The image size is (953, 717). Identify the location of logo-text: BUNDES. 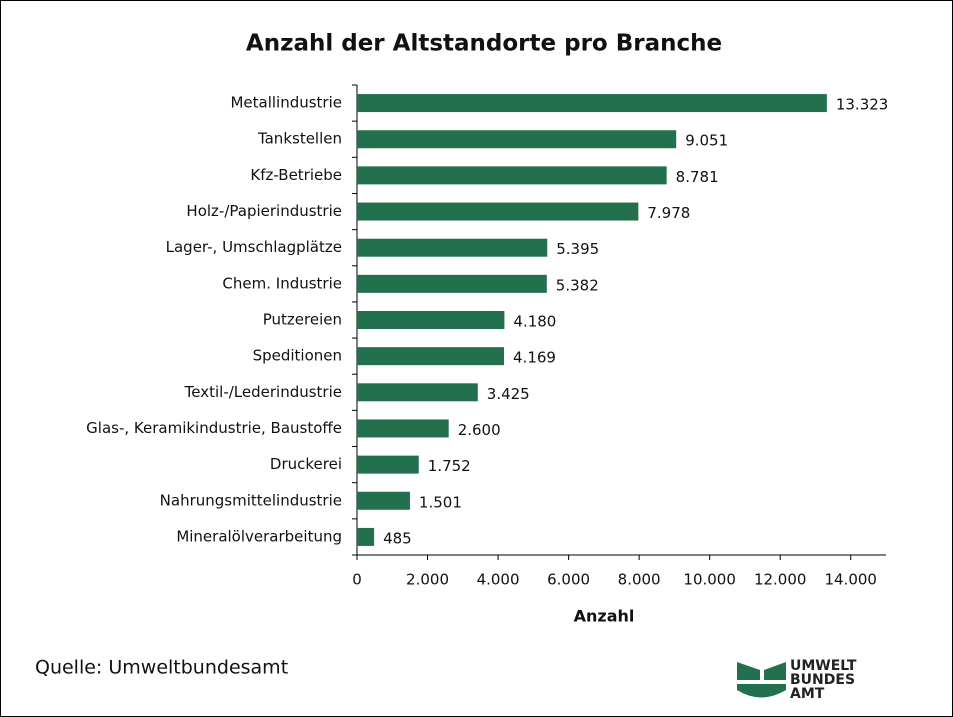
(822, 680).